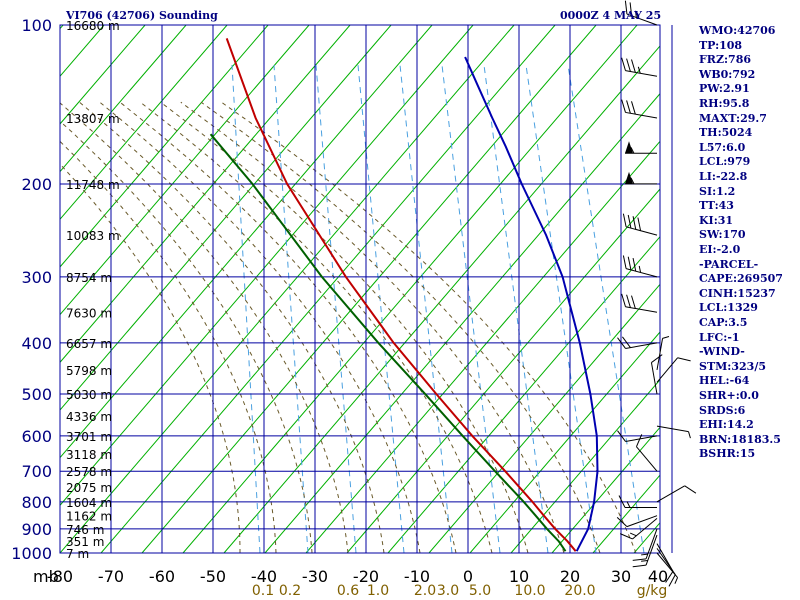 The width and height of the screenshot is (800, 600). What do you see at coordinates (162, 576) in the screenshot?
I see `temperature-tick-label: -60` at bounding box center [162, 576].